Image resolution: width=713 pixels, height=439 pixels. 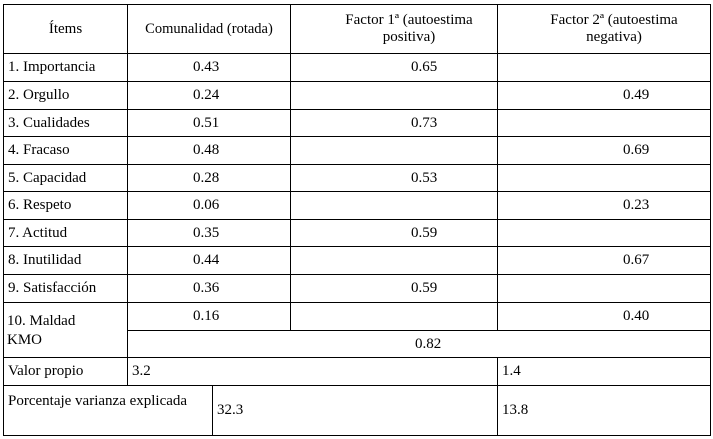 What do you see at coordinates (65, 67) in the screenshot?
I see `table-cell: 1. Importancia` at bounding box center [65, 67].